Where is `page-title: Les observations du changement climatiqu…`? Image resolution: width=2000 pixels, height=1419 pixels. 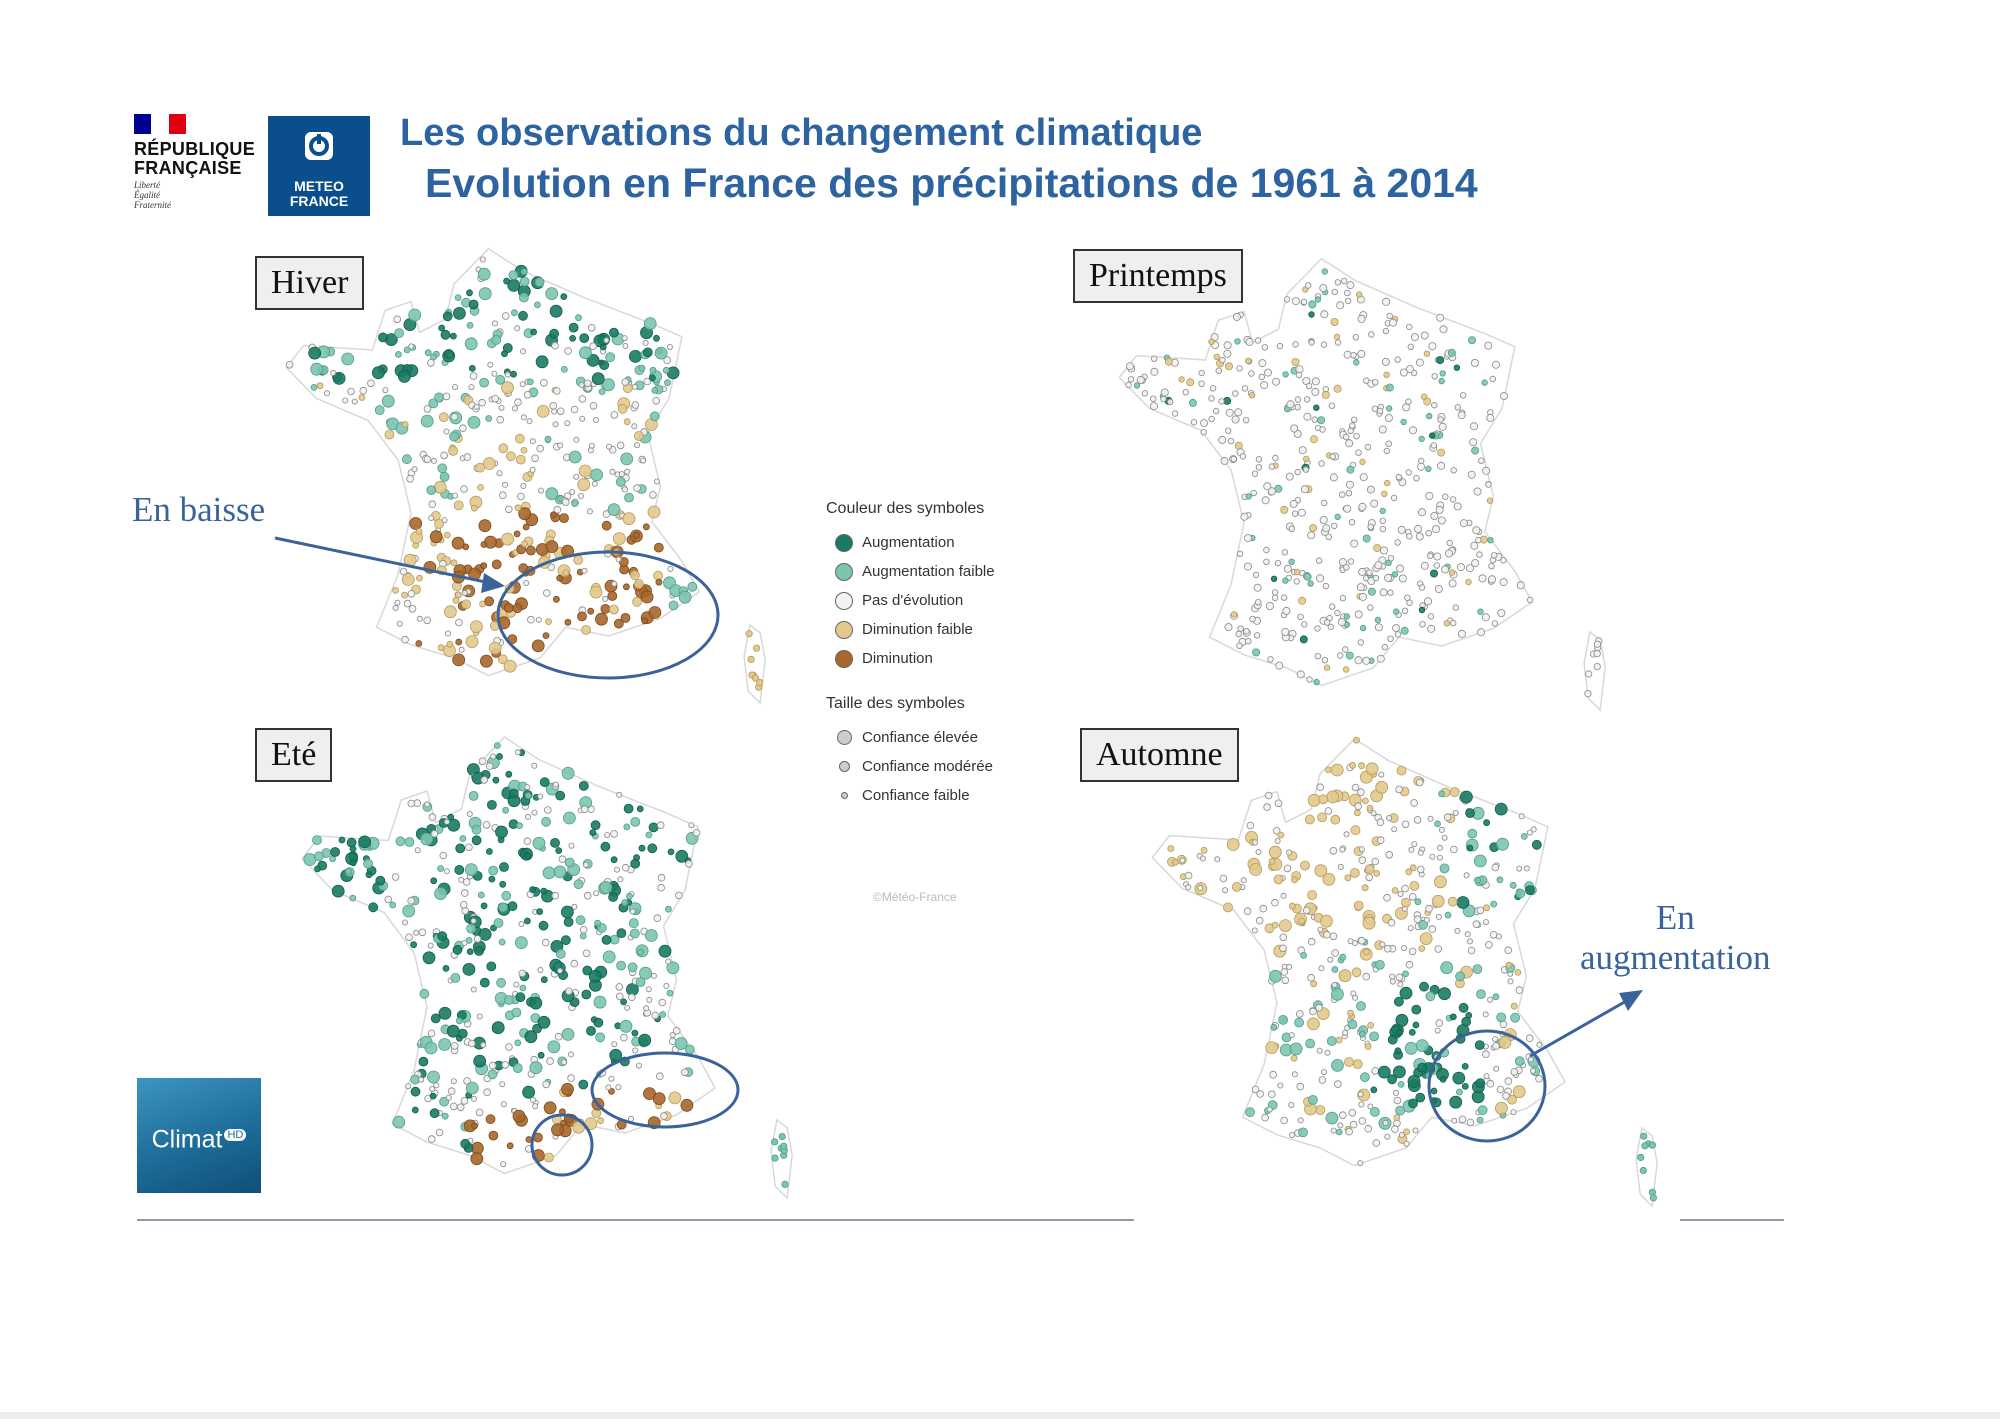
page-title: Les observations du changement climatiqu… is located at coordinates (801, 133).